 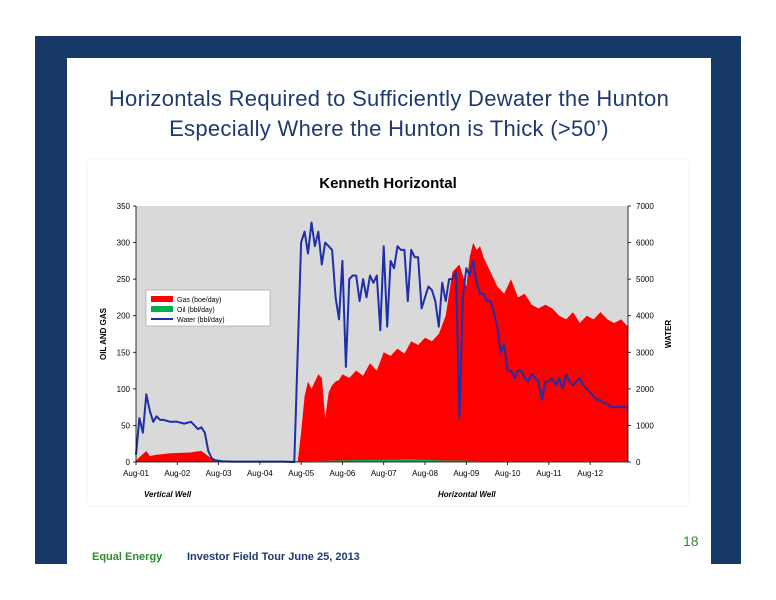 What do you see at coordinates (162, 309) in the screenshot?
I see `legend-oil-swatch` at bounding box center [162, 309].